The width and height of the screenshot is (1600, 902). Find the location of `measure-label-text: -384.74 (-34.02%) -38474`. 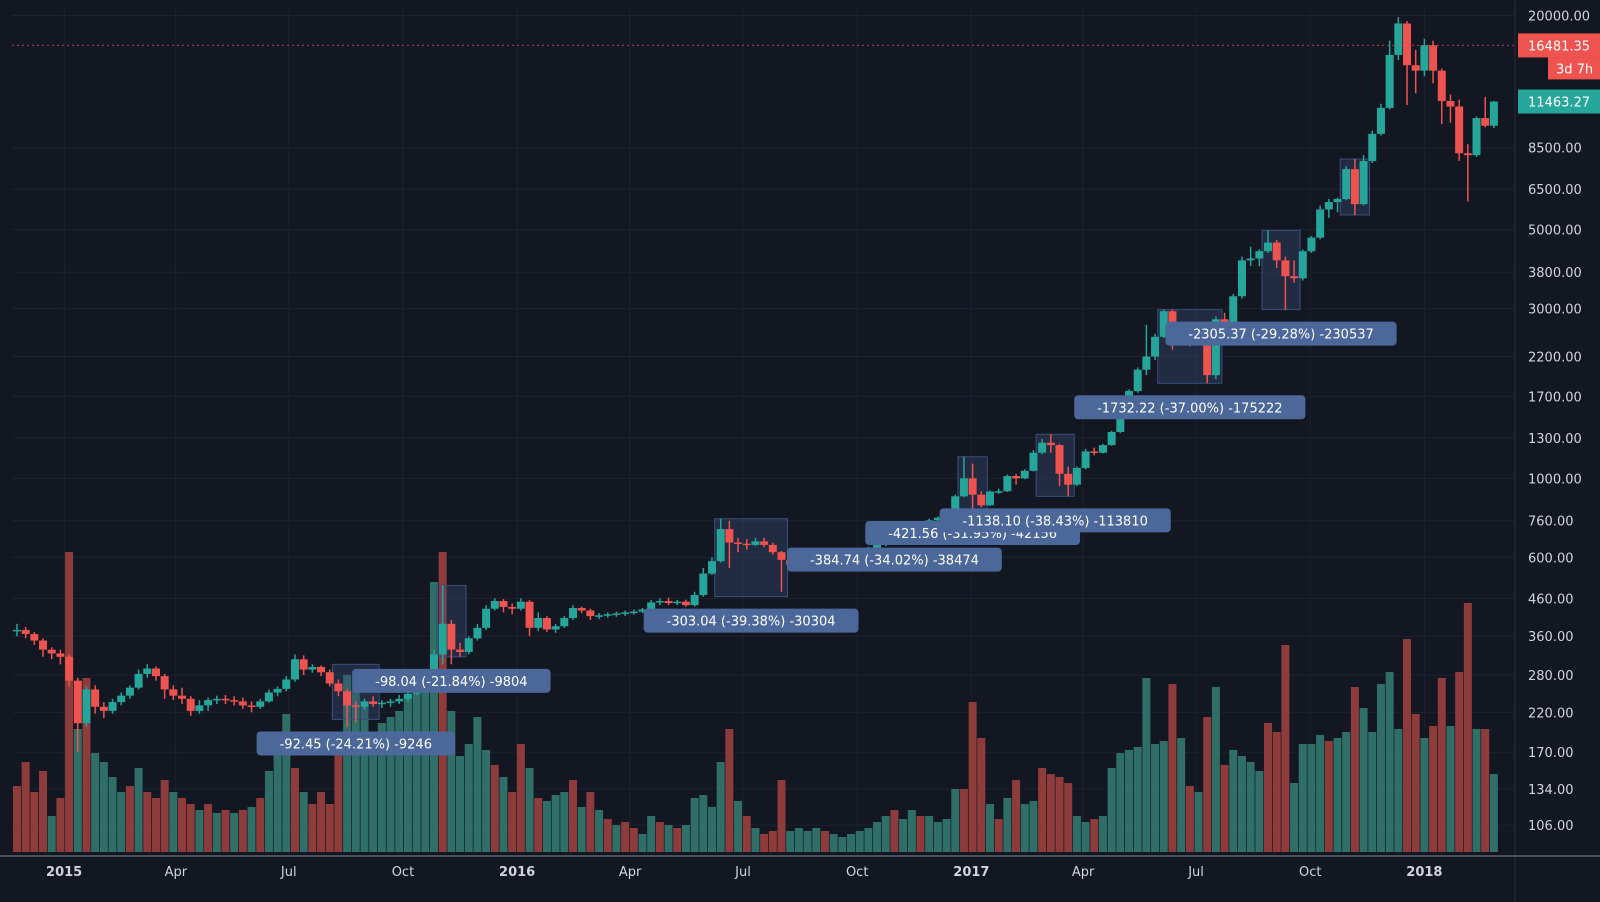

measure-label-text: -384.74 (-34.02%) -38474 is located at coordinates (894, 561).